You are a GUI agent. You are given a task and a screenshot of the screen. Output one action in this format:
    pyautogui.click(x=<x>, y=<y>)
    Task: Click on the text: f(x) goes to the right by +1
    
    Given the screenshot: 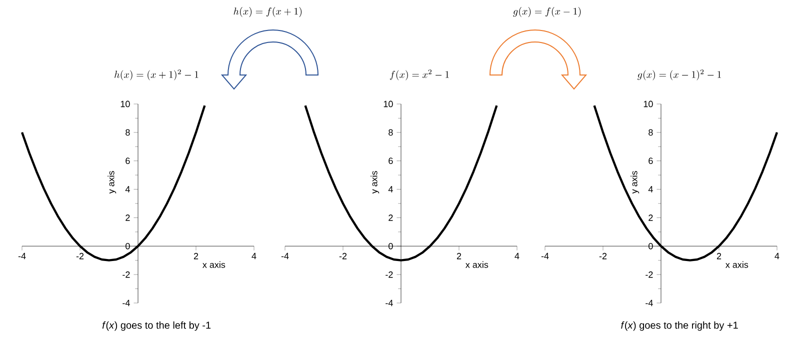 What is the action you would take?
    pyautogui.click(x=679, y=326)
    